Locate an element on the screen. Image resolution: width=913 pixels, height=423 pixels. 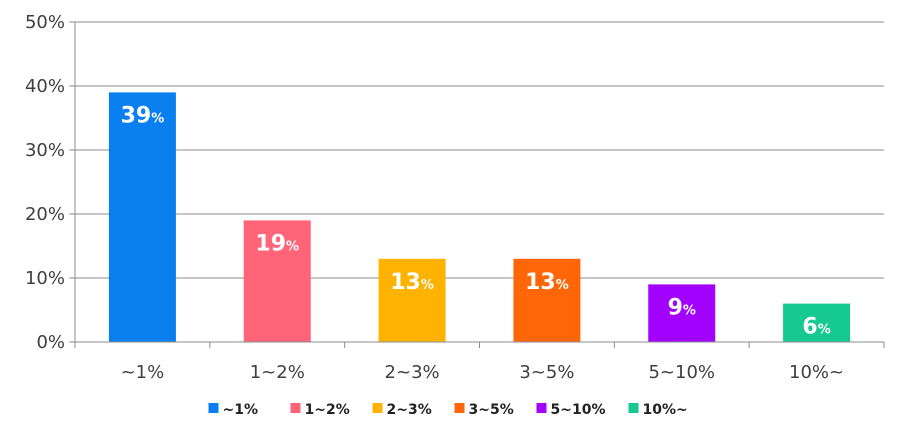
y-tick-label: 50% is located at coordinates (45, 22).